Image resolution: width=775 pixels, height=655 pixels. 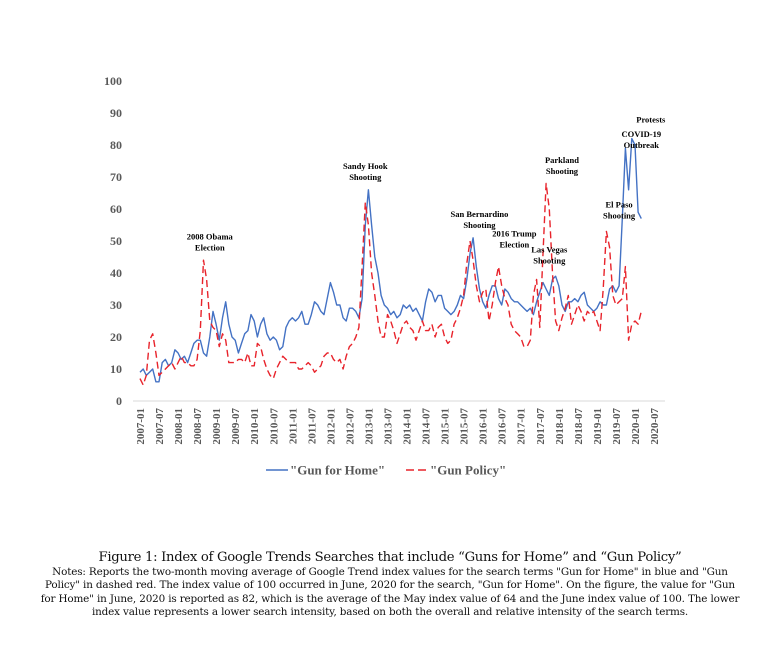 I want to click on annotation-label: 2008 Obama, so click(x=210, y=237).